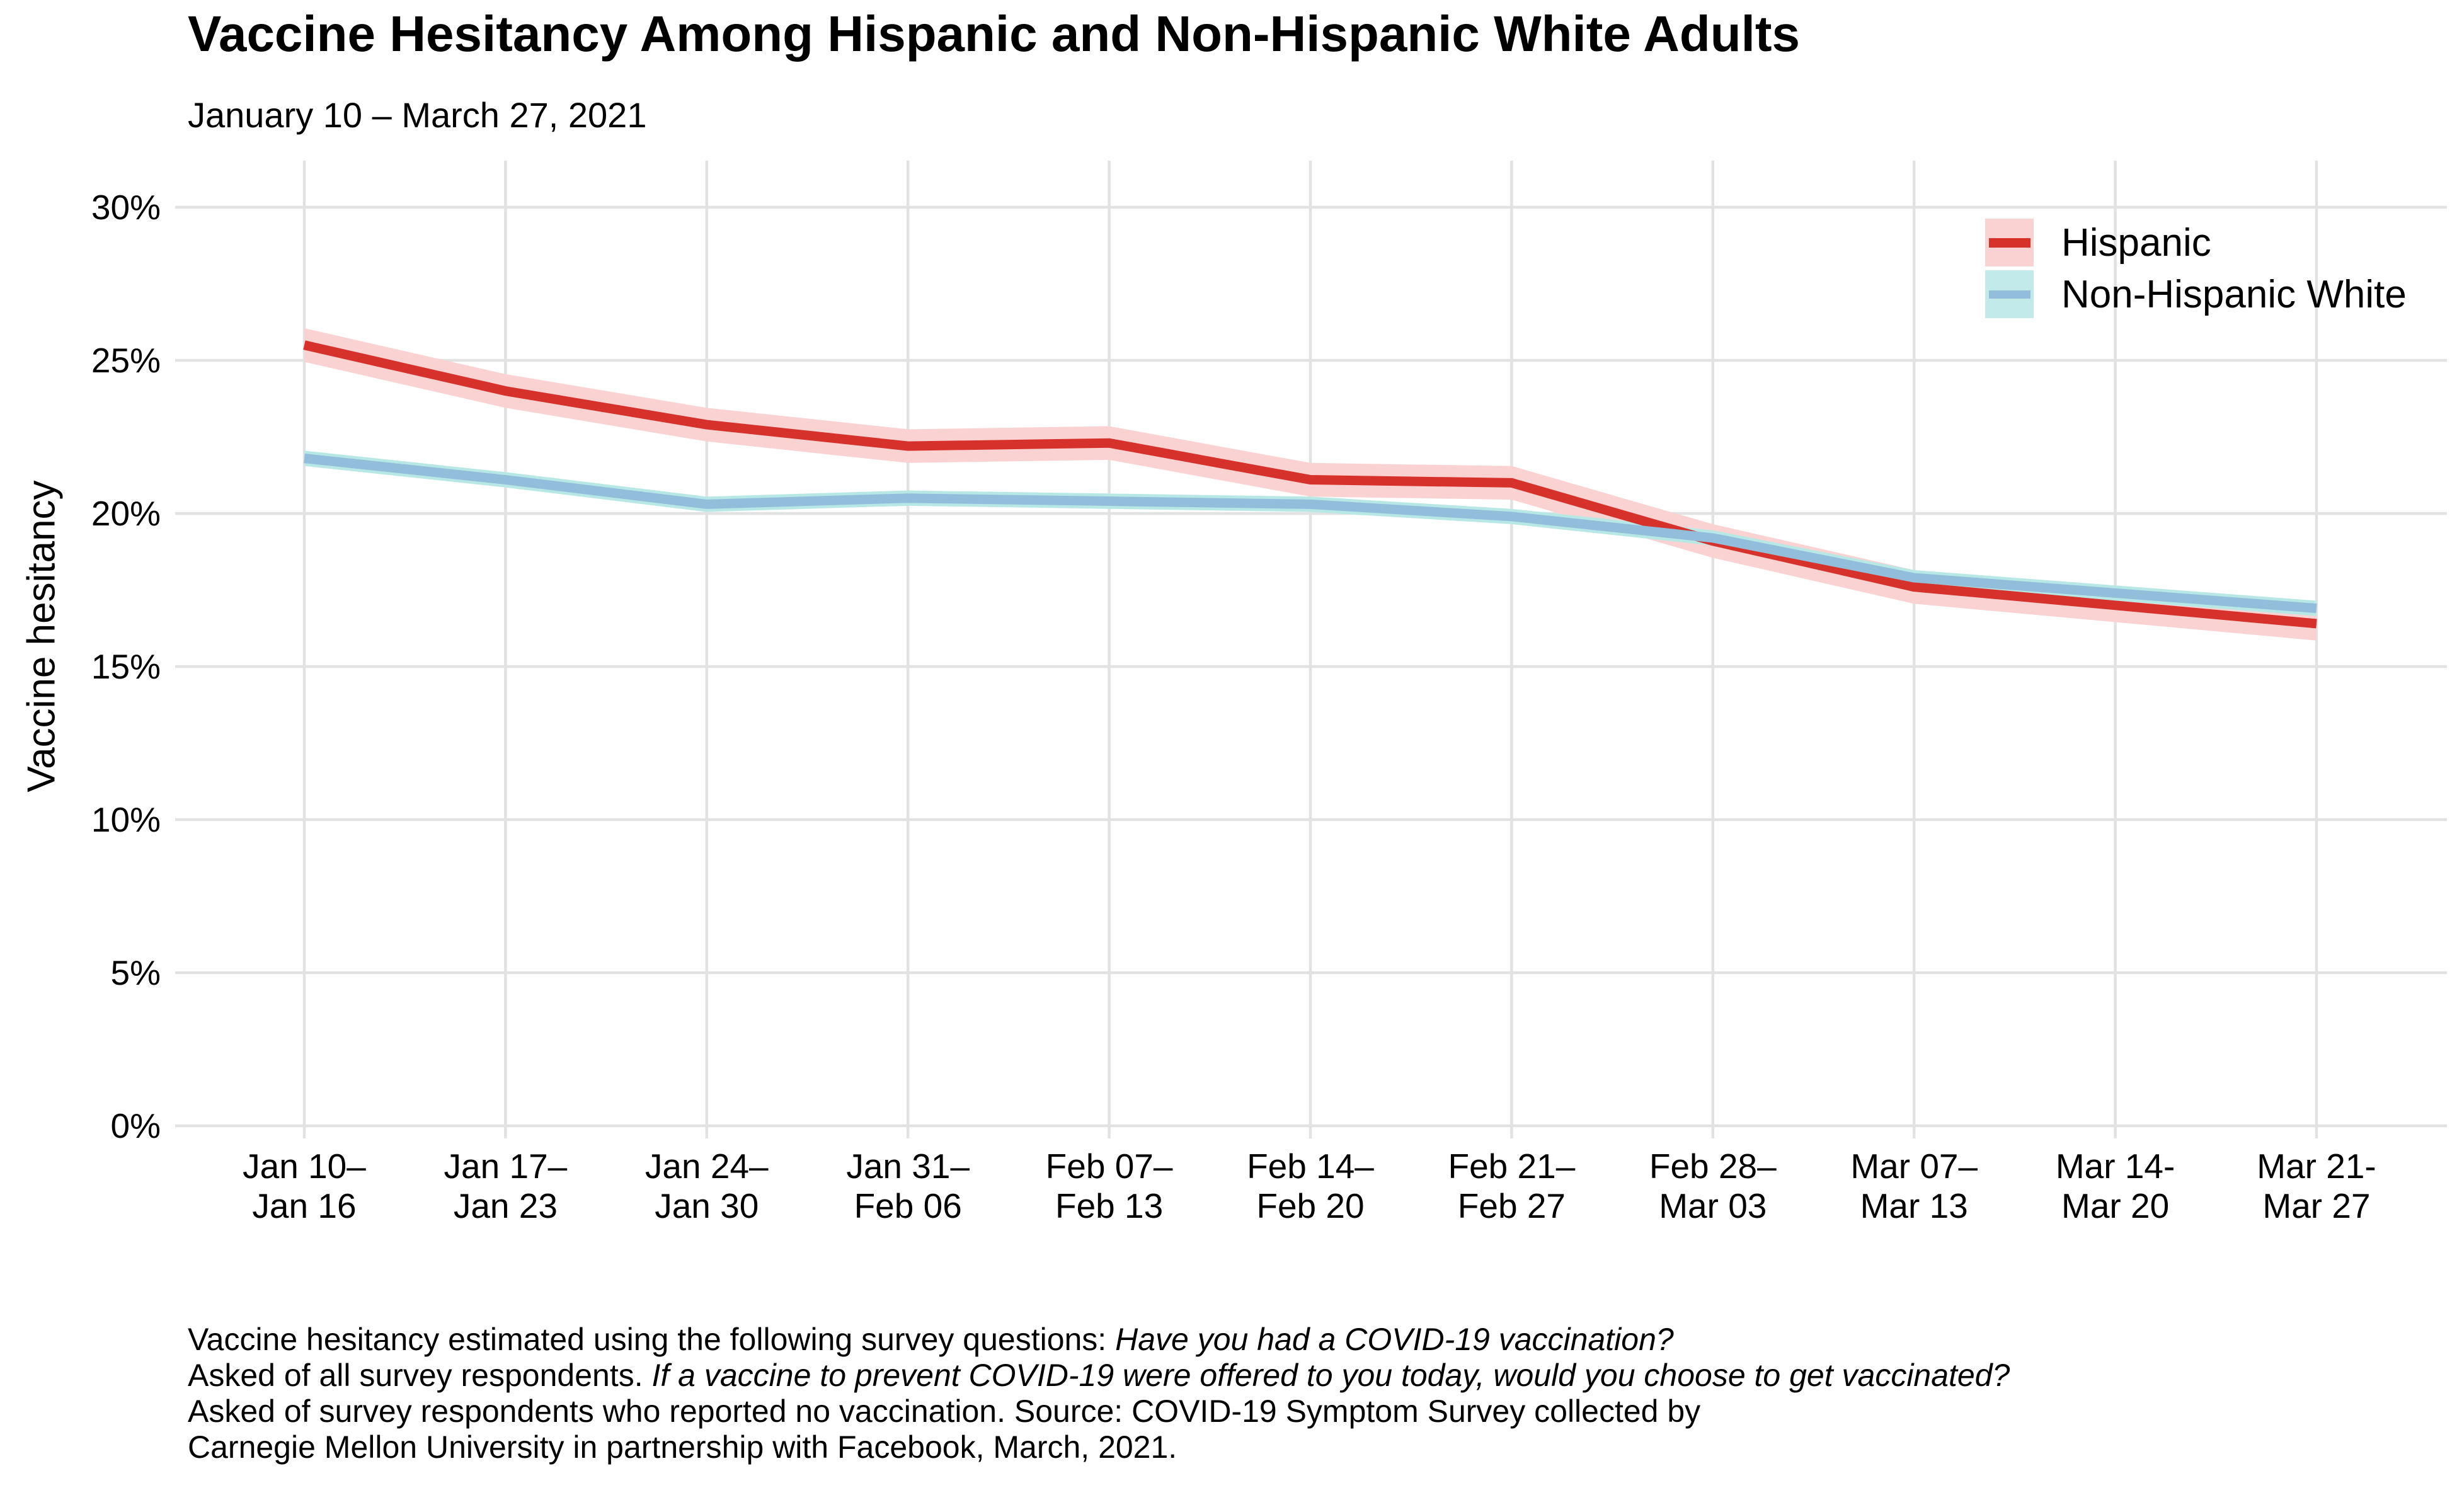 The image size is (2457, 1512). I want to click on x-tick-label-line2: Jan 16, so click(304, 1205).